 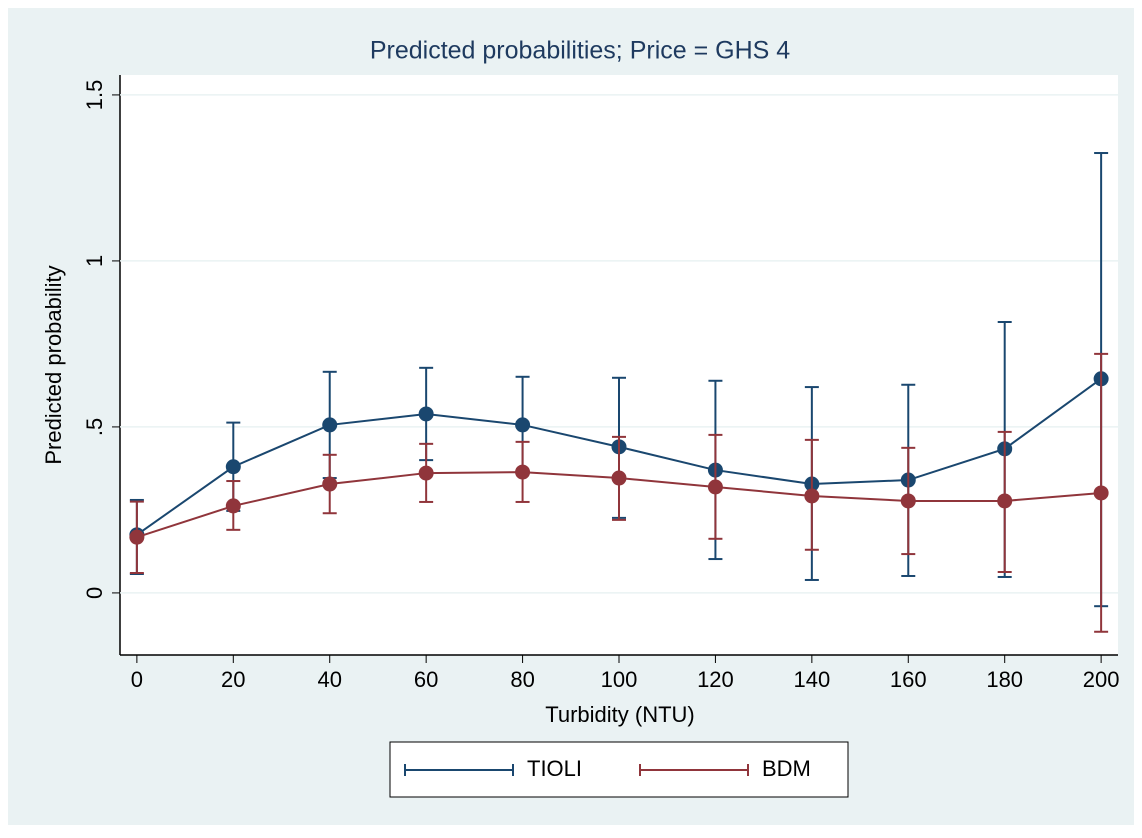 I want to click on x-tick-label: 140, so click(x=811, y=679).